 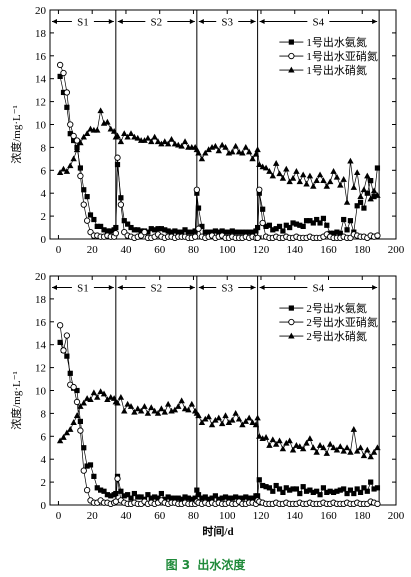 I want to click on y-tick-label: 12, so click(x=40, y=103).